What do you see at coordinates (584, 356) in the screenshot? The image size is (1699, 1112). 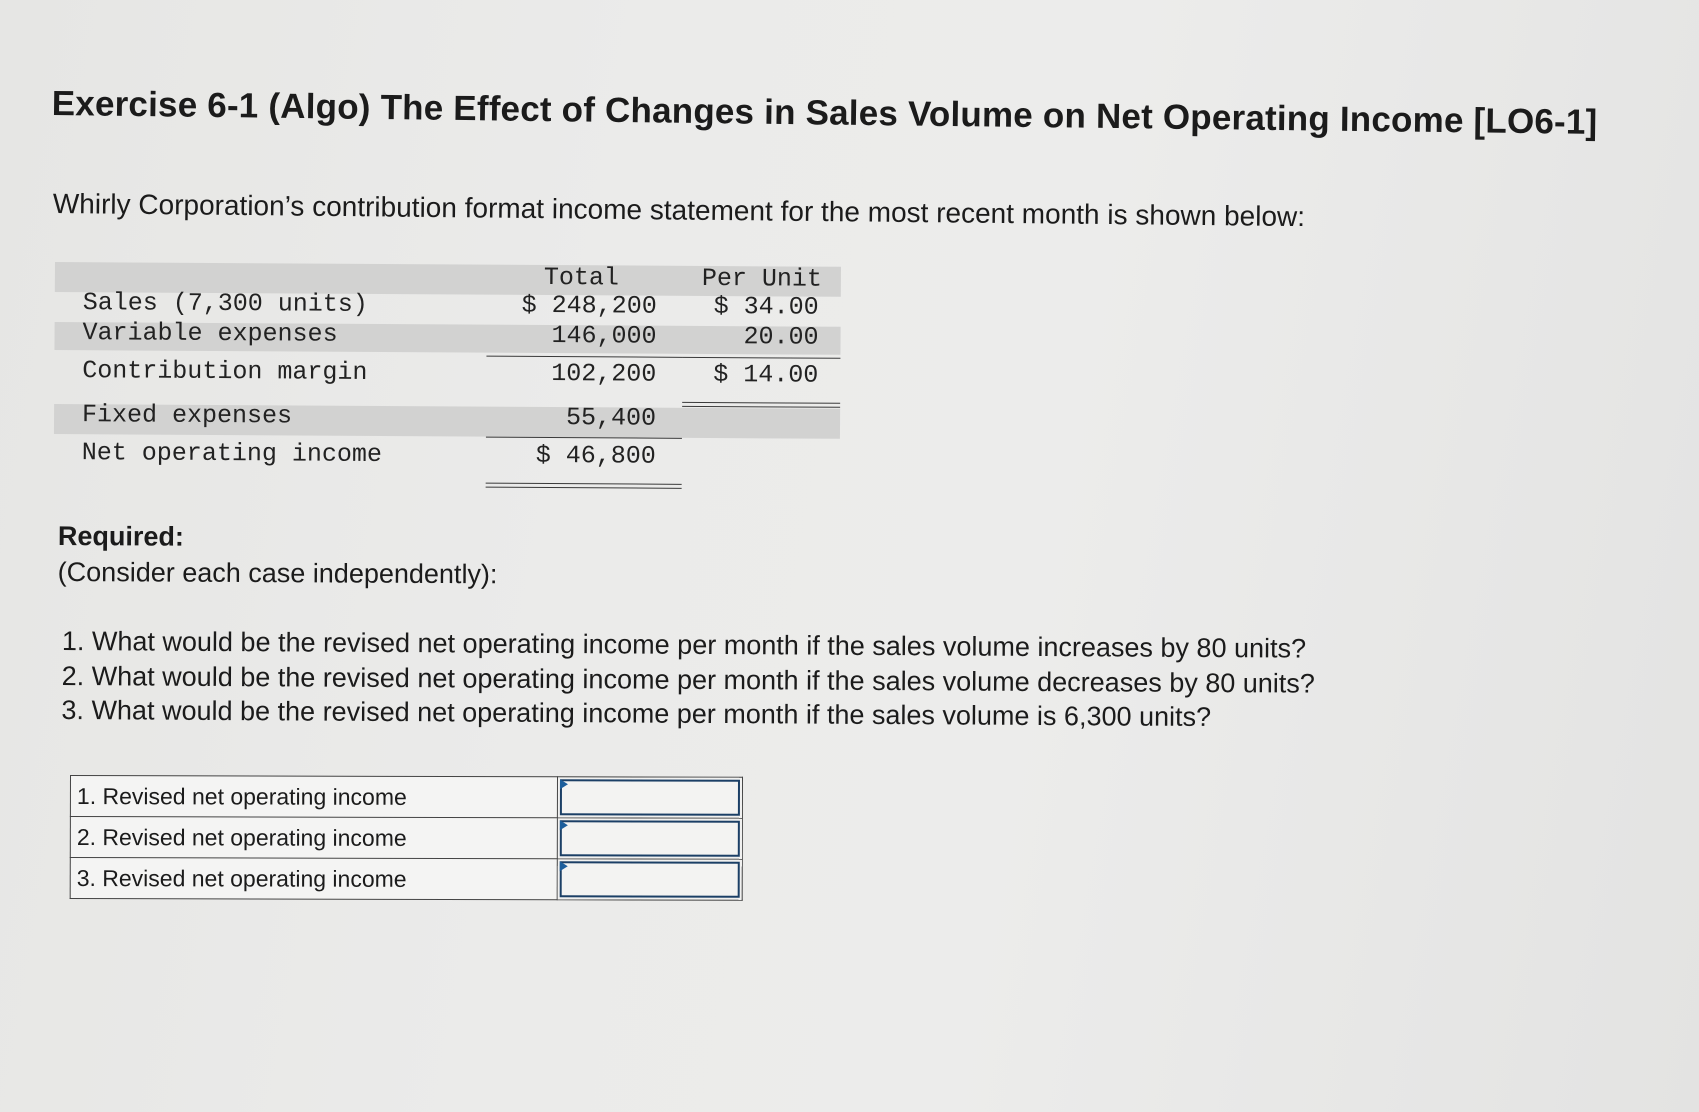 I see `subtotal-rule-total` at bounding box center [584, 356].